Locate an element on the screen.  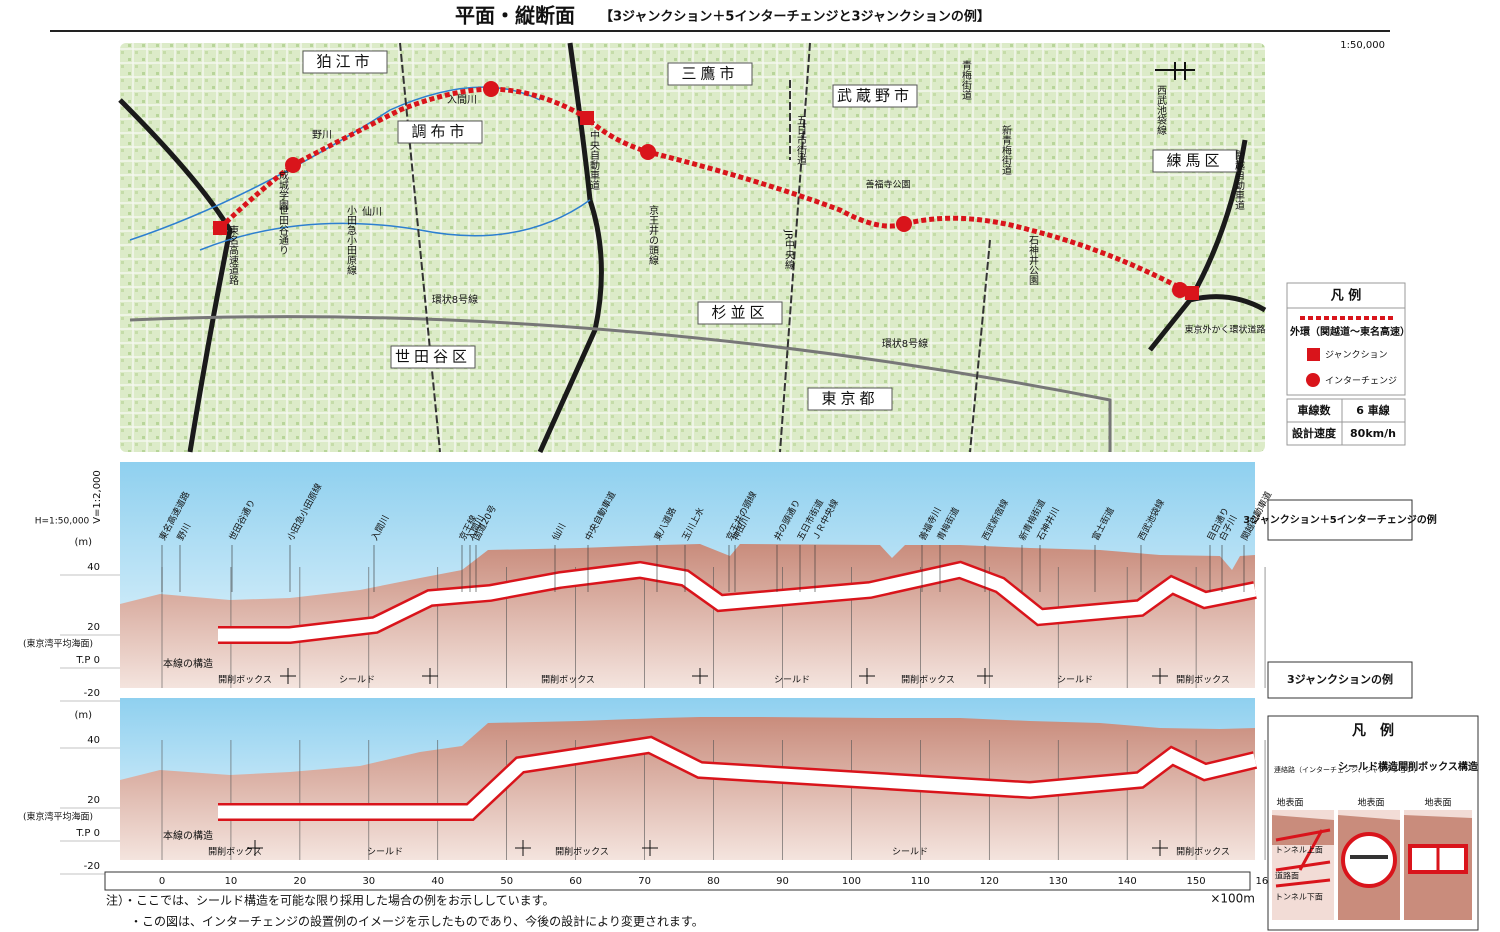
map-label: 五日市街道 is located at coordinates (801, 140).